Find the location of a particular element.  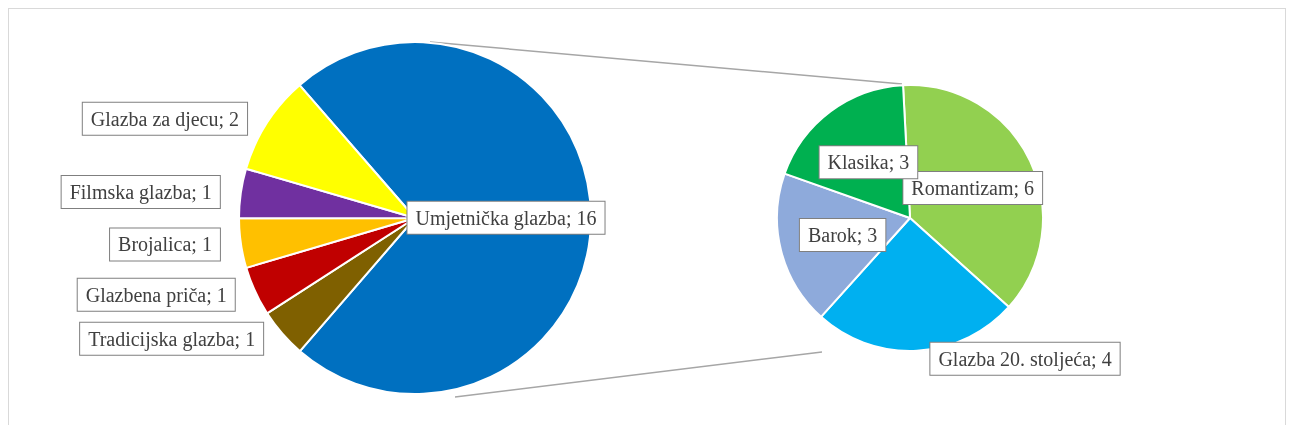

slice-label: Romantizam is located at coordinates (962, 188).